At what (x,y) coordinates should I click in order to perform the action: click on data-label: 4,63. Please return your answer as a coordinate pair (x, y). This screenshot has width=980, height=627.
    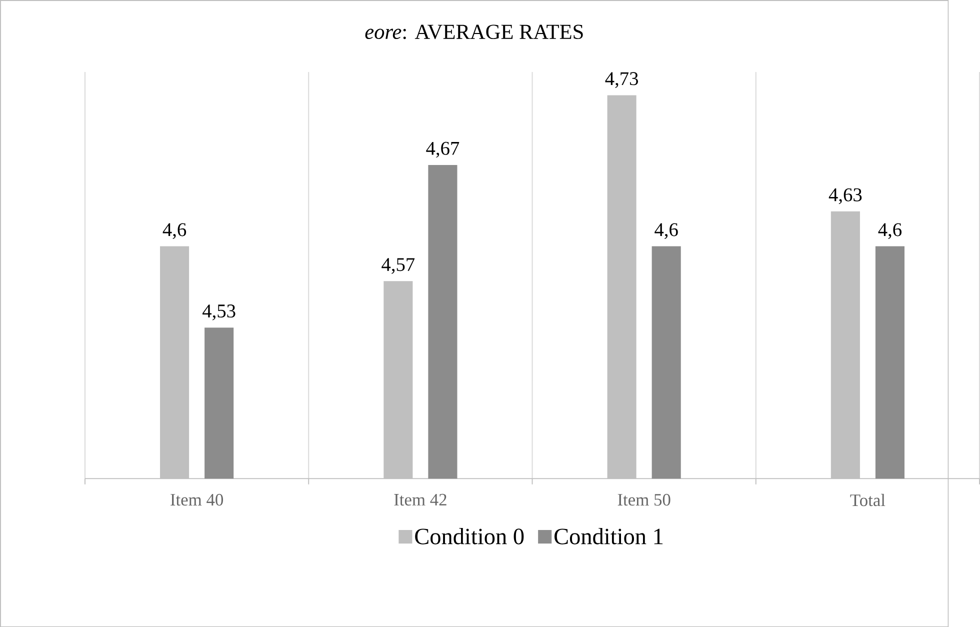
    Looking at the image, I should click on (845, 196).